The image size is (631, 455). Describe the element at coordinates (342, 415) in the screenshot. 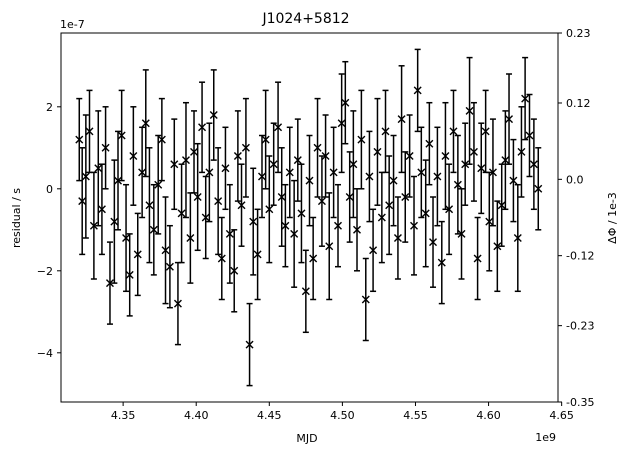

I see `x-tick-label: 4.50` at that location.